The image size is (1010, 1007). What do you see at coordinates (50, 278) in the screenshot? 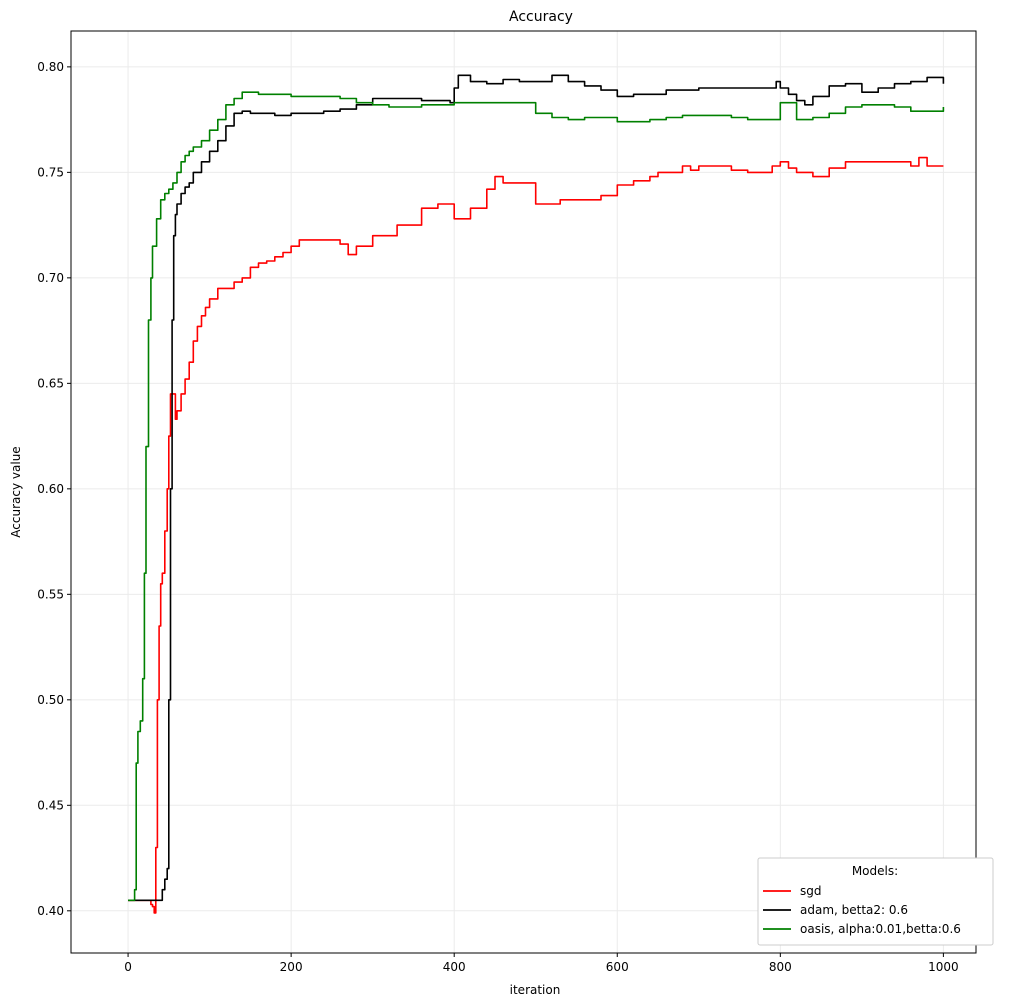
I see `y-tick-label: 0.70` at bounding box center [50, 278].